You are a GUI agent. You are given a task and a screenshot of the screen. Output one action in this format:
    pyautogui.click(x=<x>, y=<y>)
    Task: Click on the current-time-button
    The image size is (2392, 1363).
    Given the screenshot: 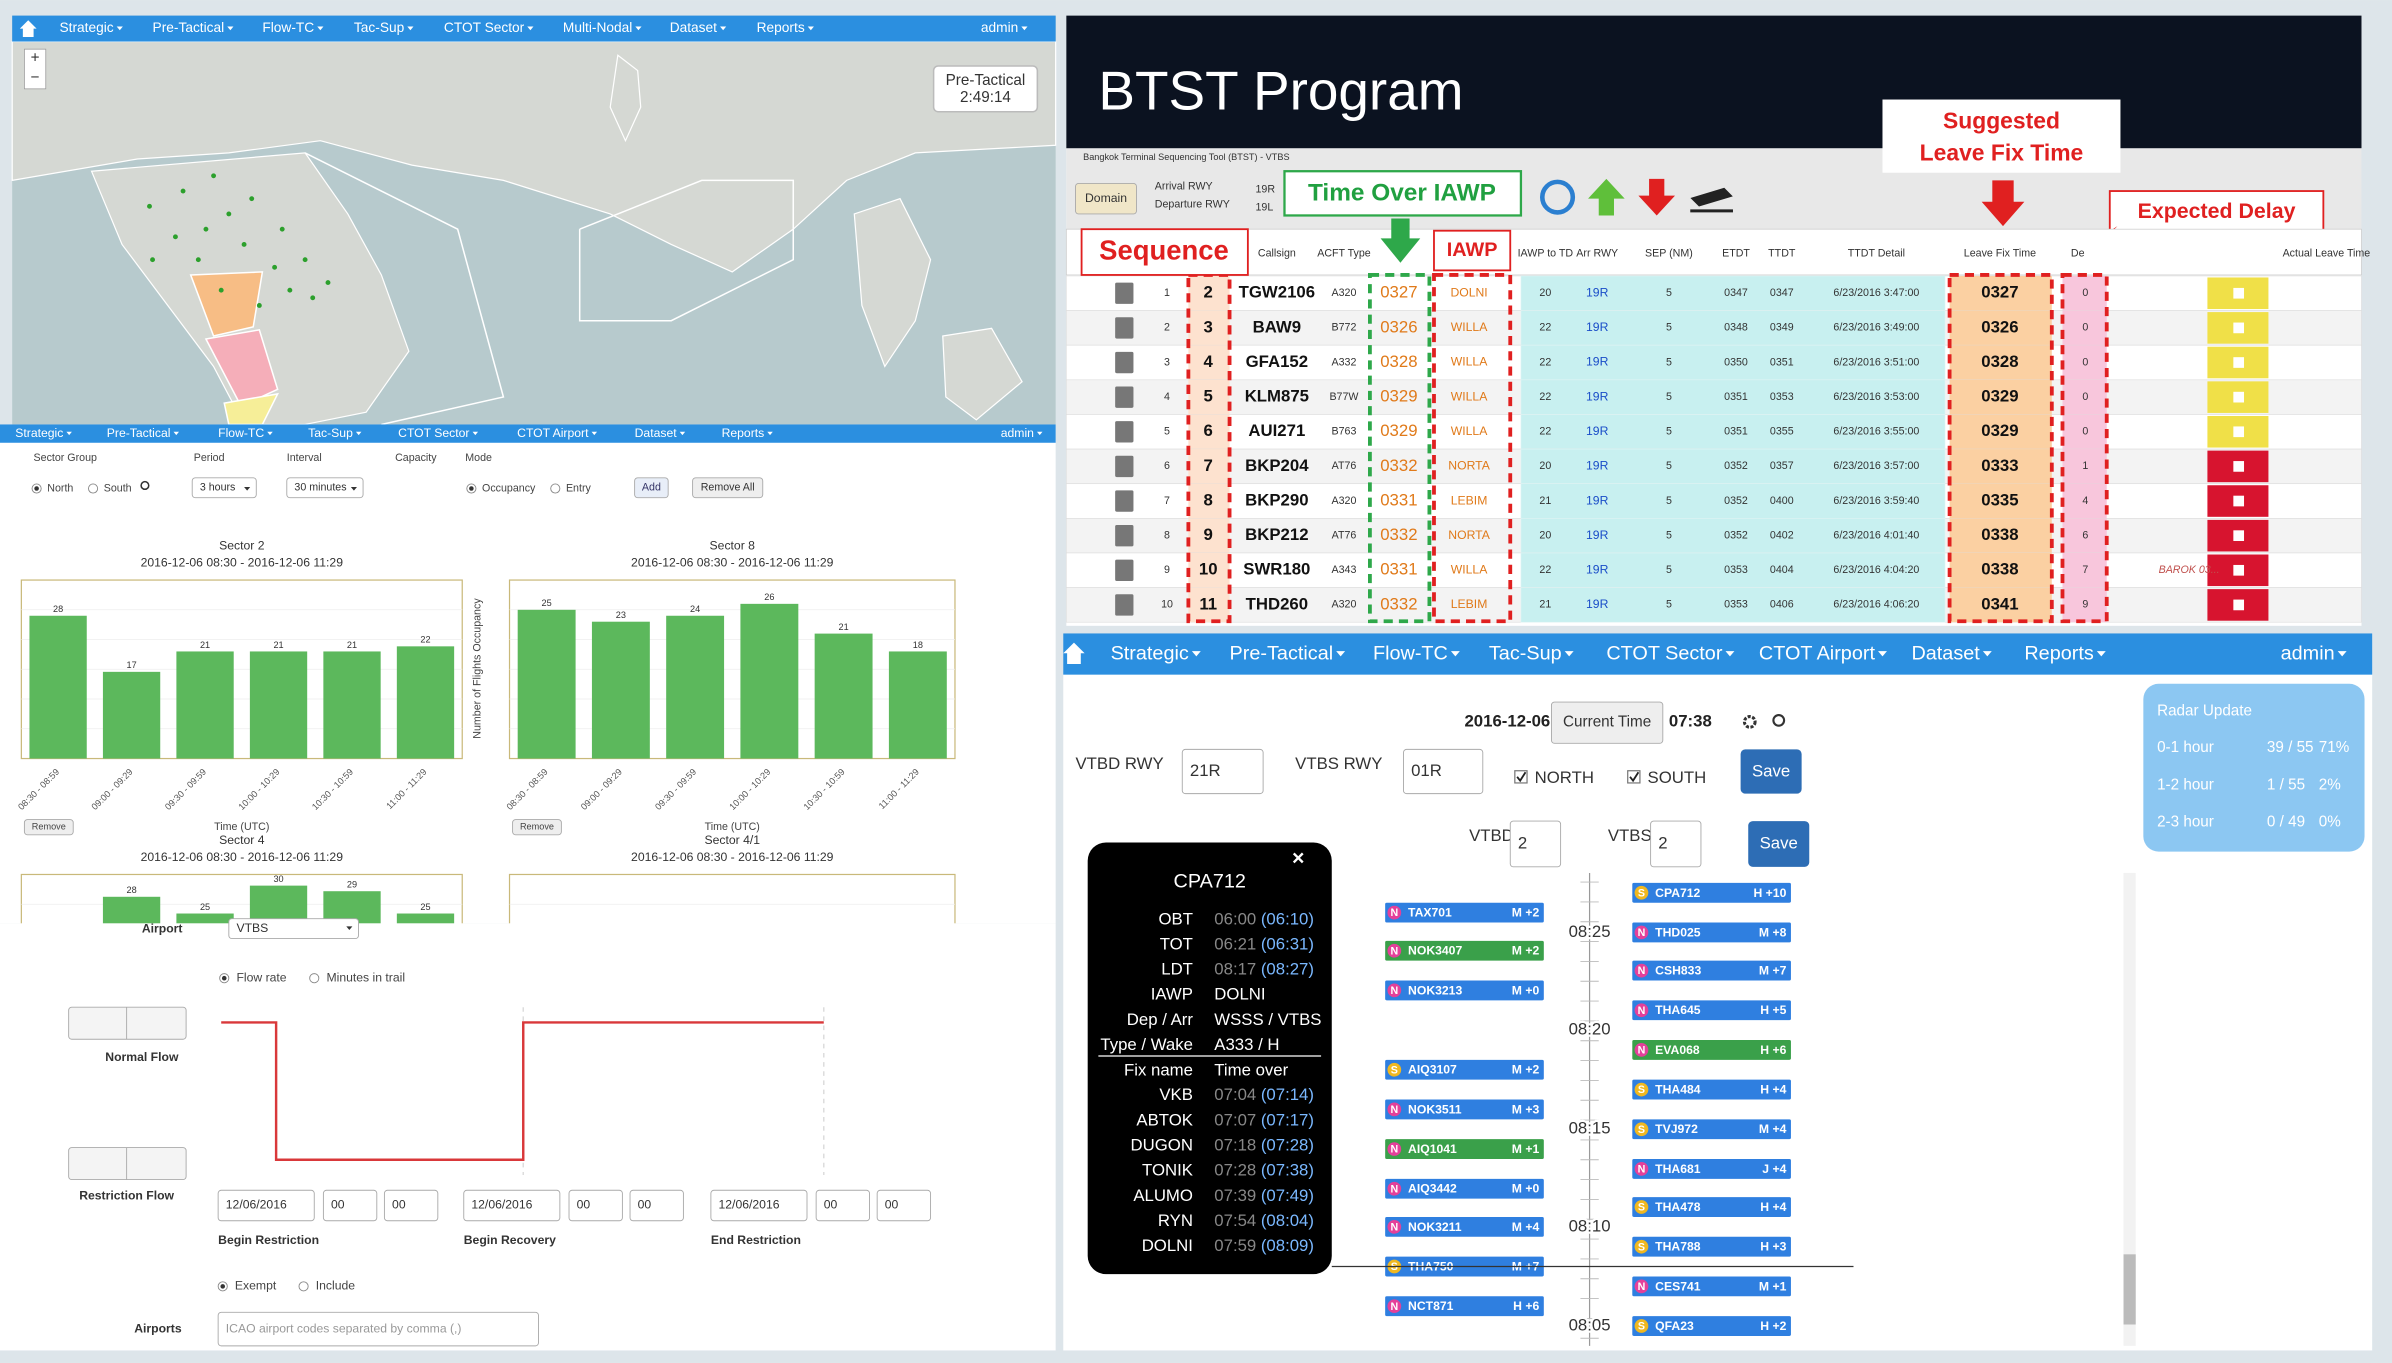 What is the action you would take?
    pyautogui.click(x=1607, y=722)
    